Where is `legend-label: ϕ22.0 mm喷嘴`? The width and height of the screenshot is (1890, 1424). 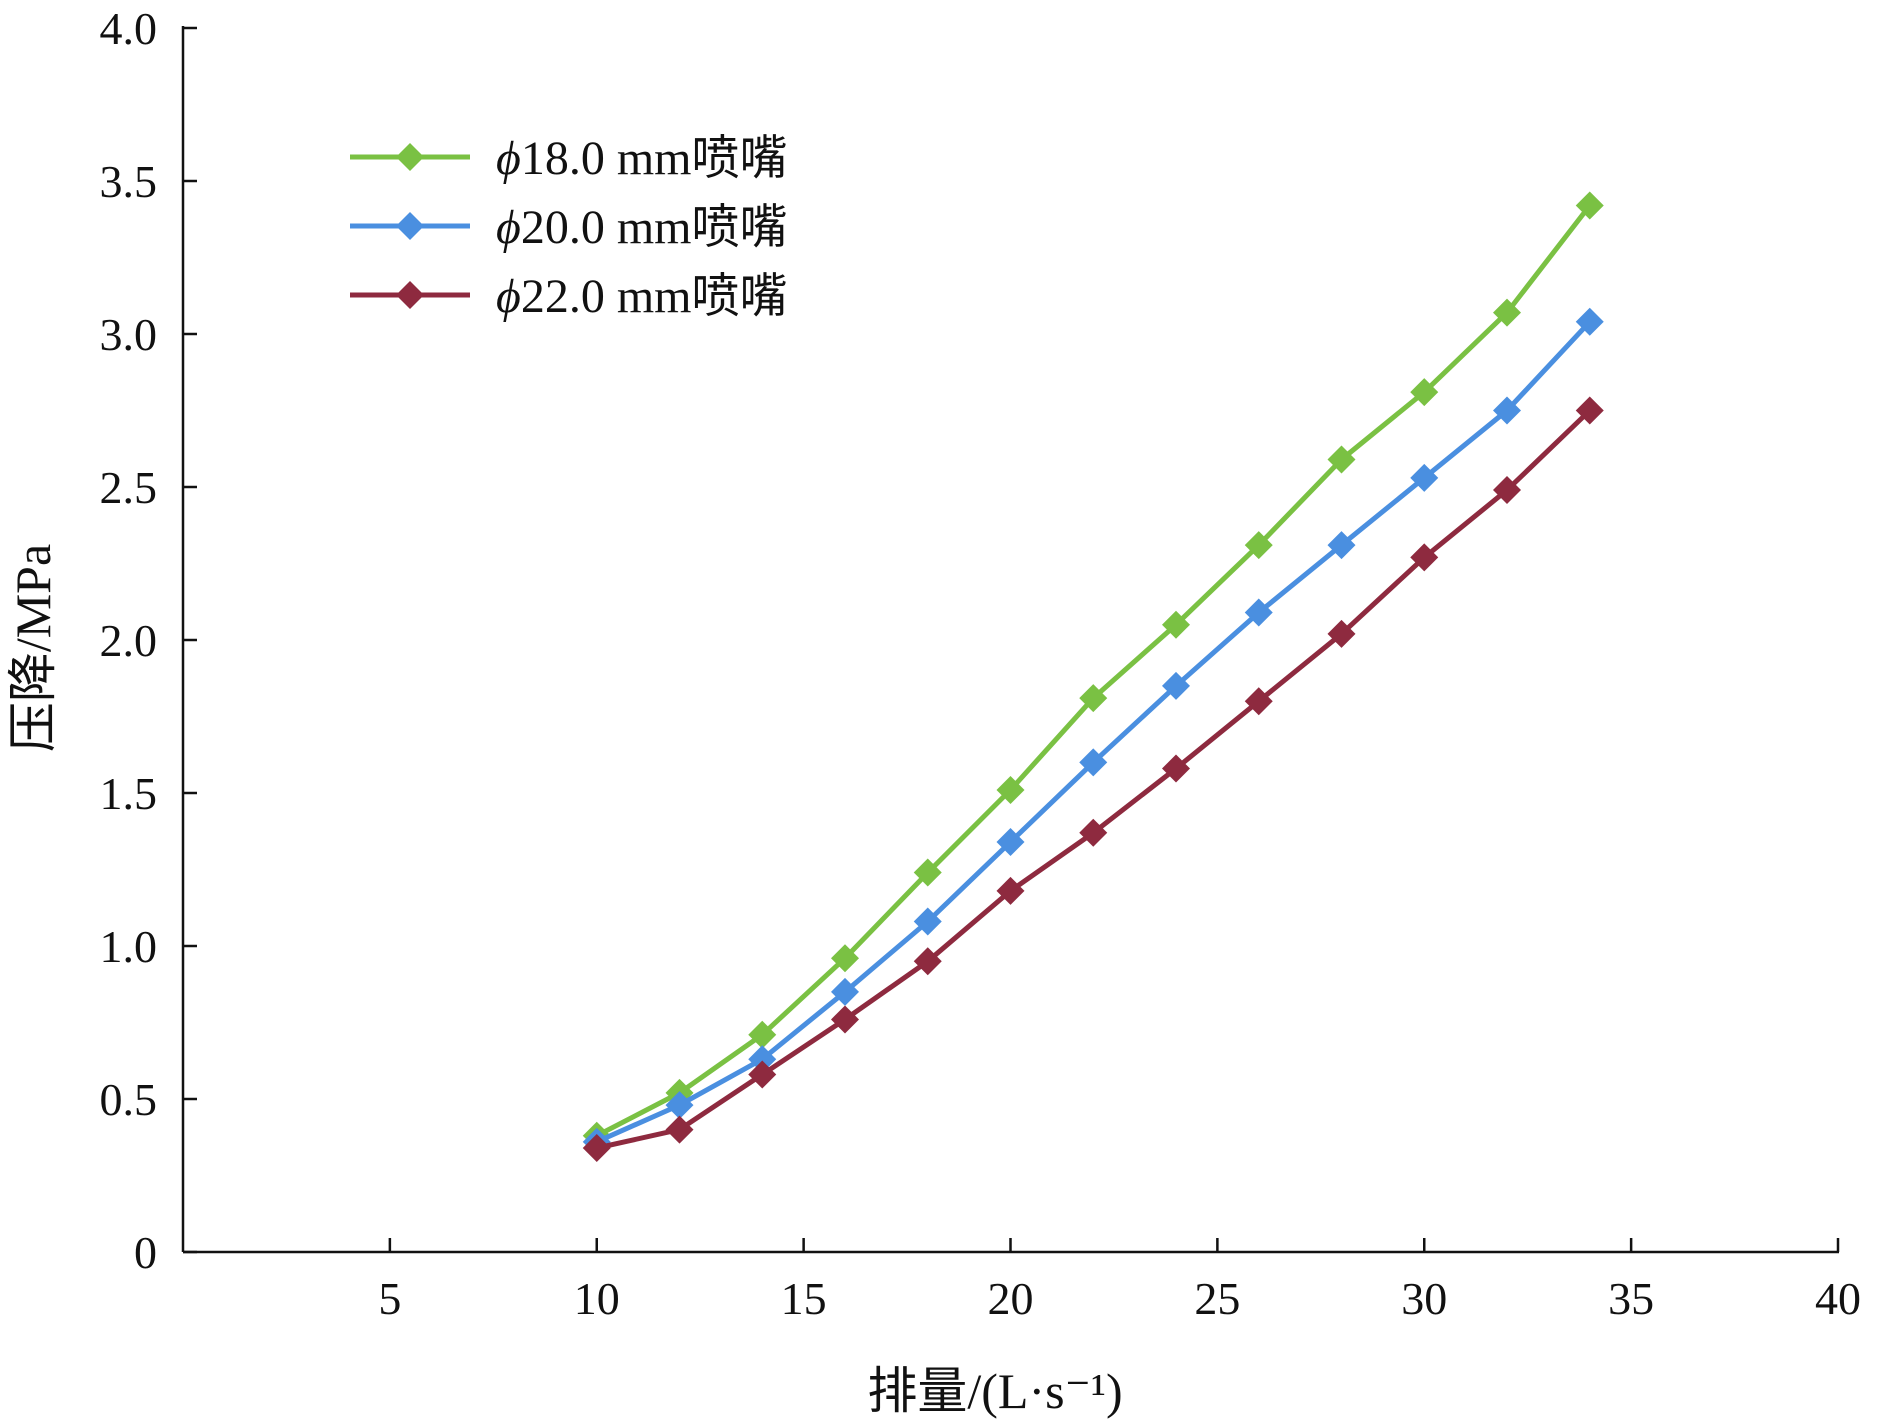 legend-label: ϕ22.0 mm喷嘴 is located at coordinates (642, 296).